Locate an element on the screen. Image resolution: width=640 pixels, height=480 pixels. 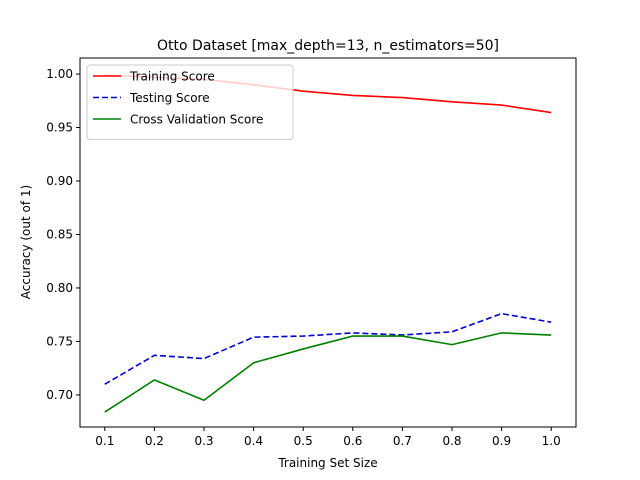
x-tick-label: 0.2 is located at coordinates (154, 441).